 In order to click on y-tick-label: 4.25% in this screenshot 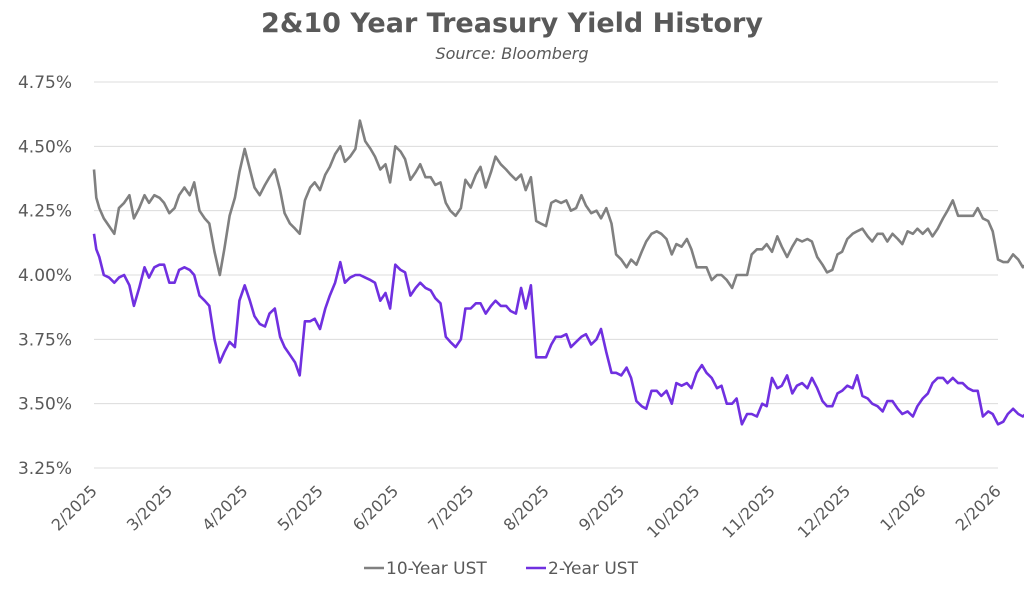, I will do `click(45, 212)`.